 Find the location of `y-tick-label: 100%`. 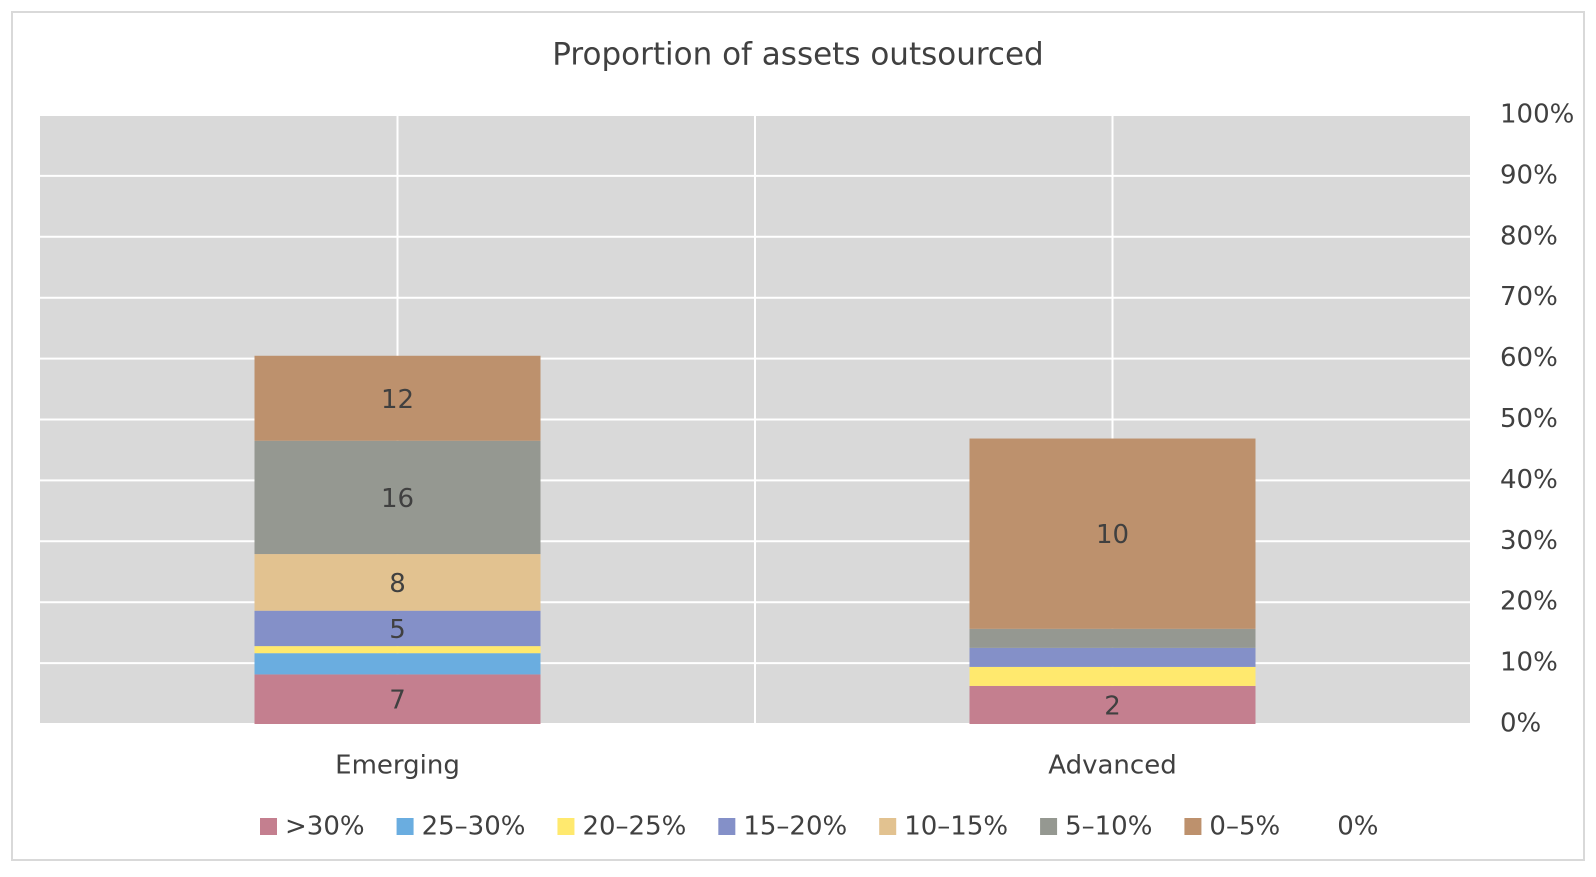

y-tick-label: 100% is located at coordinates (1537, 115).